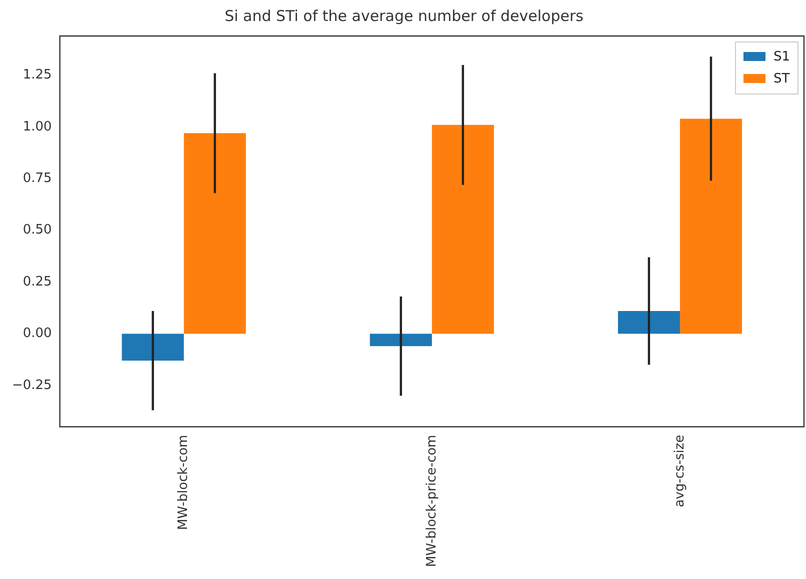 Image resolution: width=806 pixels, height=579 pixels. Describe the element at coordinates (37, 178) in the screenshot. I see `y-tick-label: 0.75` at that location.